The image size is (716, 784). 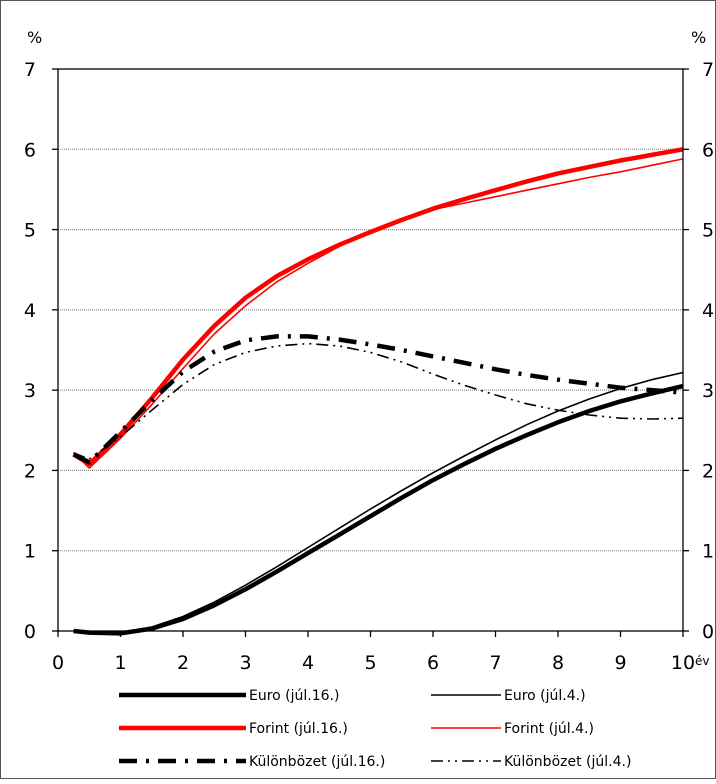 What do you see at coordinates (433, 663) in the screenshot?
I see `x-tick-label: 6` at bounding box center [433, 663].